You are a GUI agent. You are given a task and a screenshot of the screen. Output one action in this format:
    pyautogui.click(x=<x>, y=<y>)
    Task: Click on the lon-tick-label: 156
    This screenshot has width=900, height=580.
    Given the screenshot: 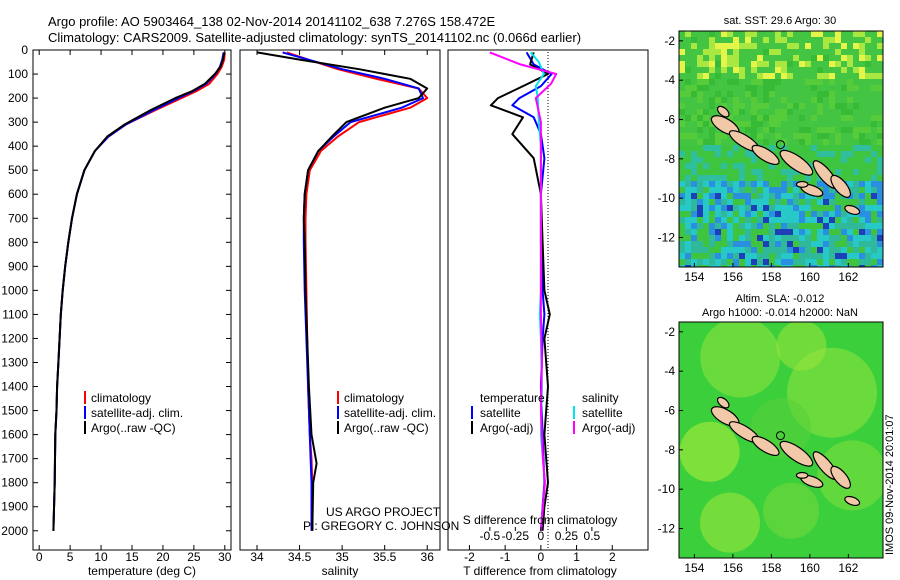 What is the action you would take?
    pyautogui.click(x=733, y=277)
    